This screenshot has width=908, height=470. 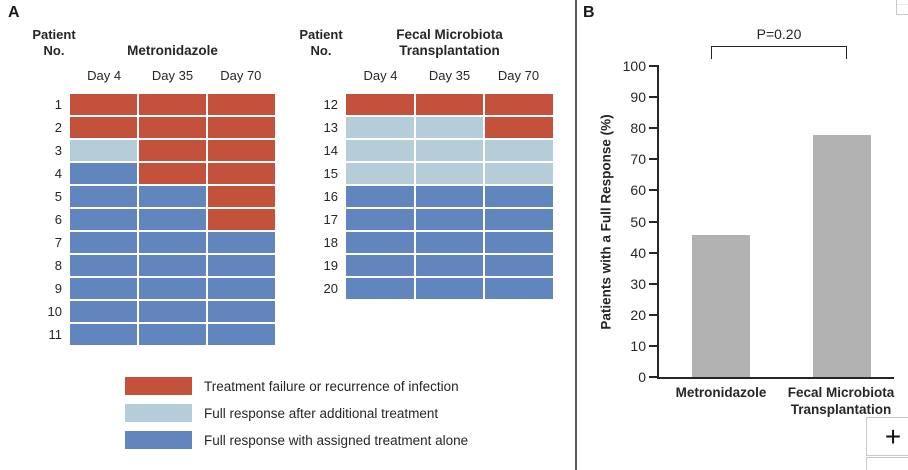 I want to click on zoom-in-button: +, so click(x=887, y=436).